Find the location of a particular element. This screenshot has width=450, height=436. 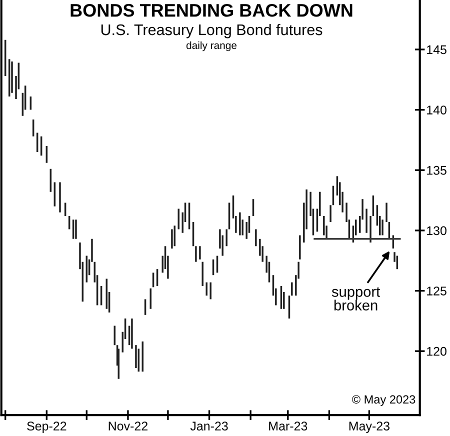

y-tick-label: 140 is located at coordinates (436, 110).